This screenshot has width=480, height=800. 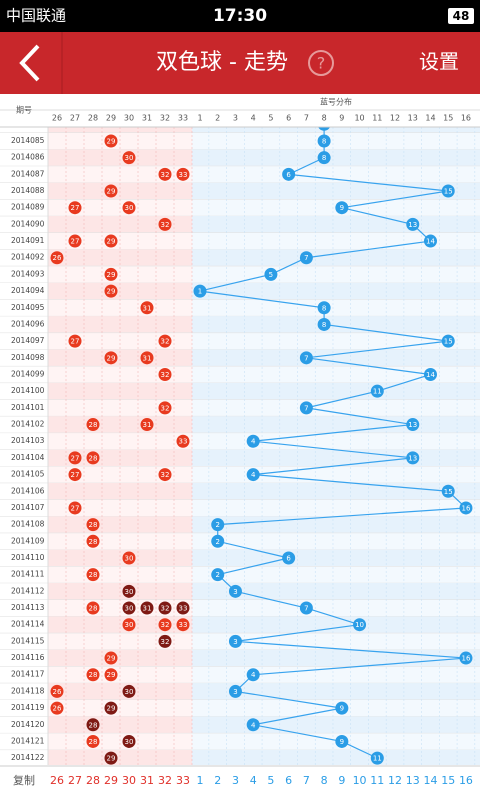 What do you see at coordinates (217, 575) in the screenshot?
I see `blue-ball-number: 2` at bounding box center [217, 575].